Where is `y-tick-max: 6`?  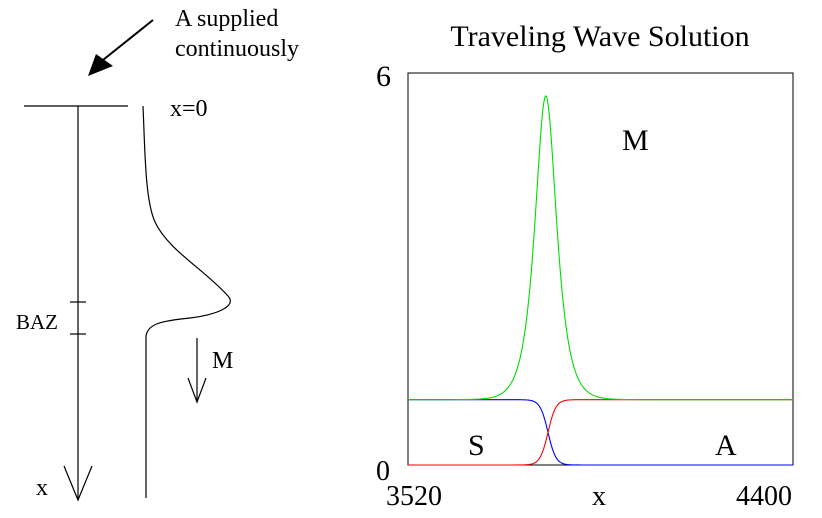 y-tick-max: 6 is located at coordinates (383, 76).